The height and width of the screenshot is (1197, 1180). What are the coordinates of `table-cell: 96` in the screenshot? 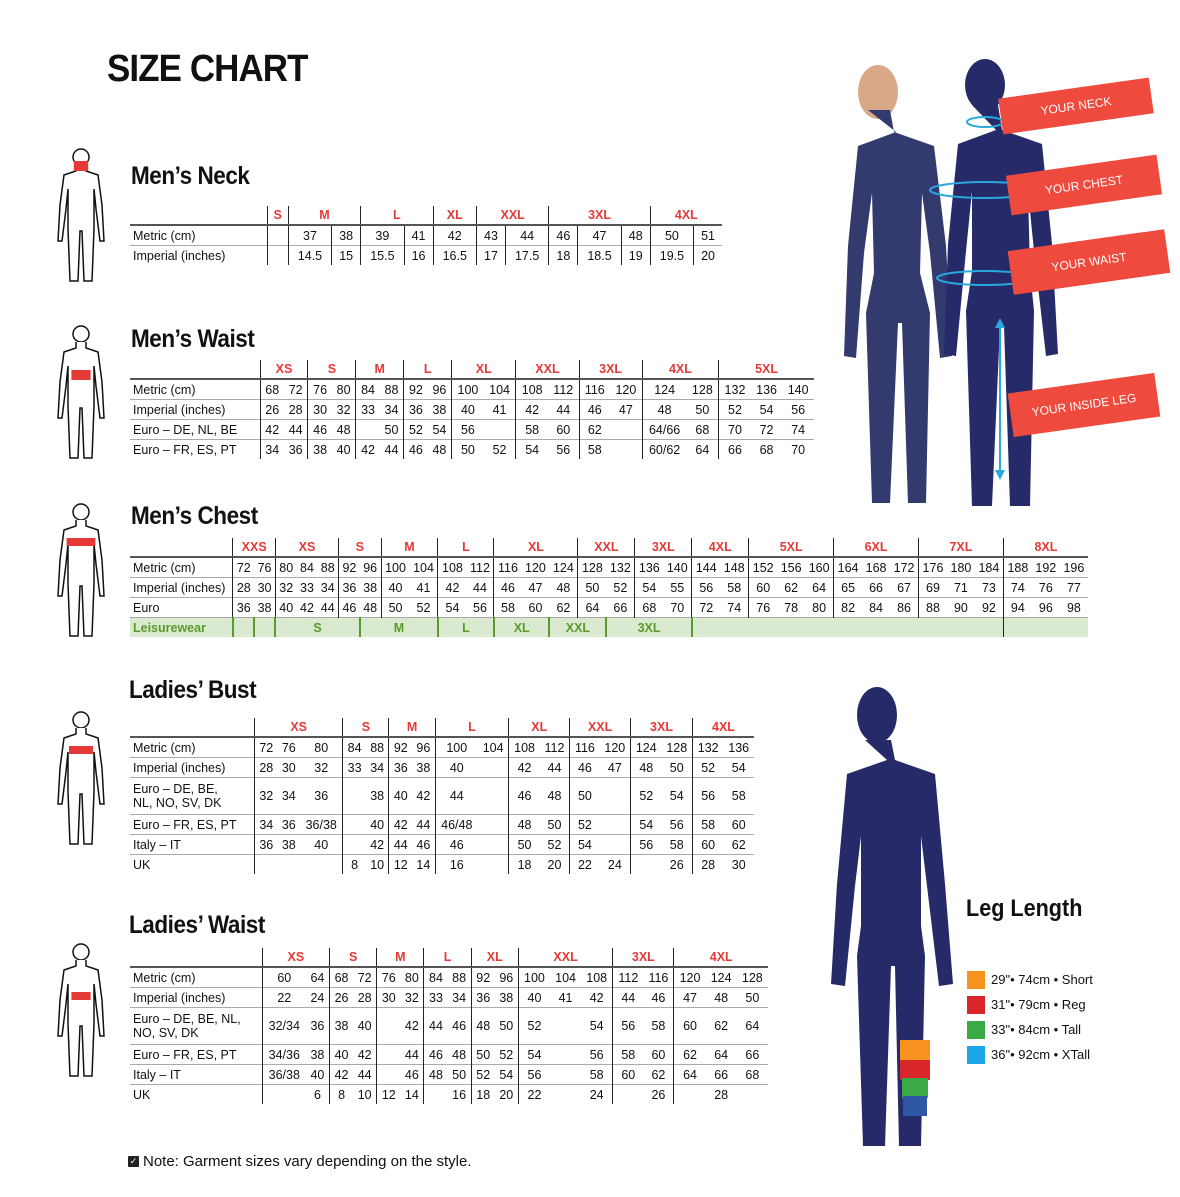 It's located at (439, 389).